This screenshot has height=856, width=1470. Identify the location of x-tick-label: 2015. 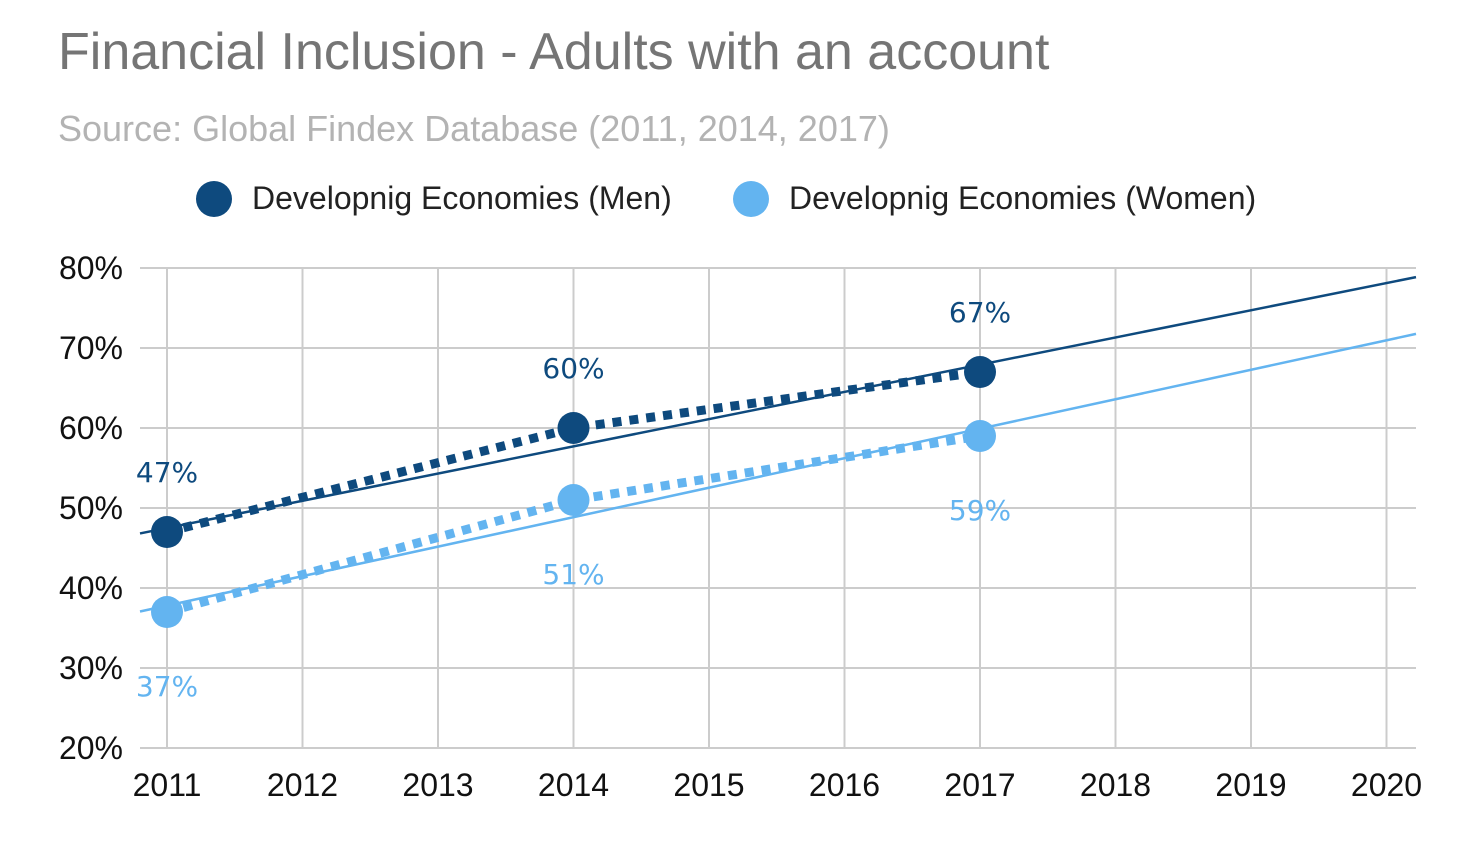
(708, 785).